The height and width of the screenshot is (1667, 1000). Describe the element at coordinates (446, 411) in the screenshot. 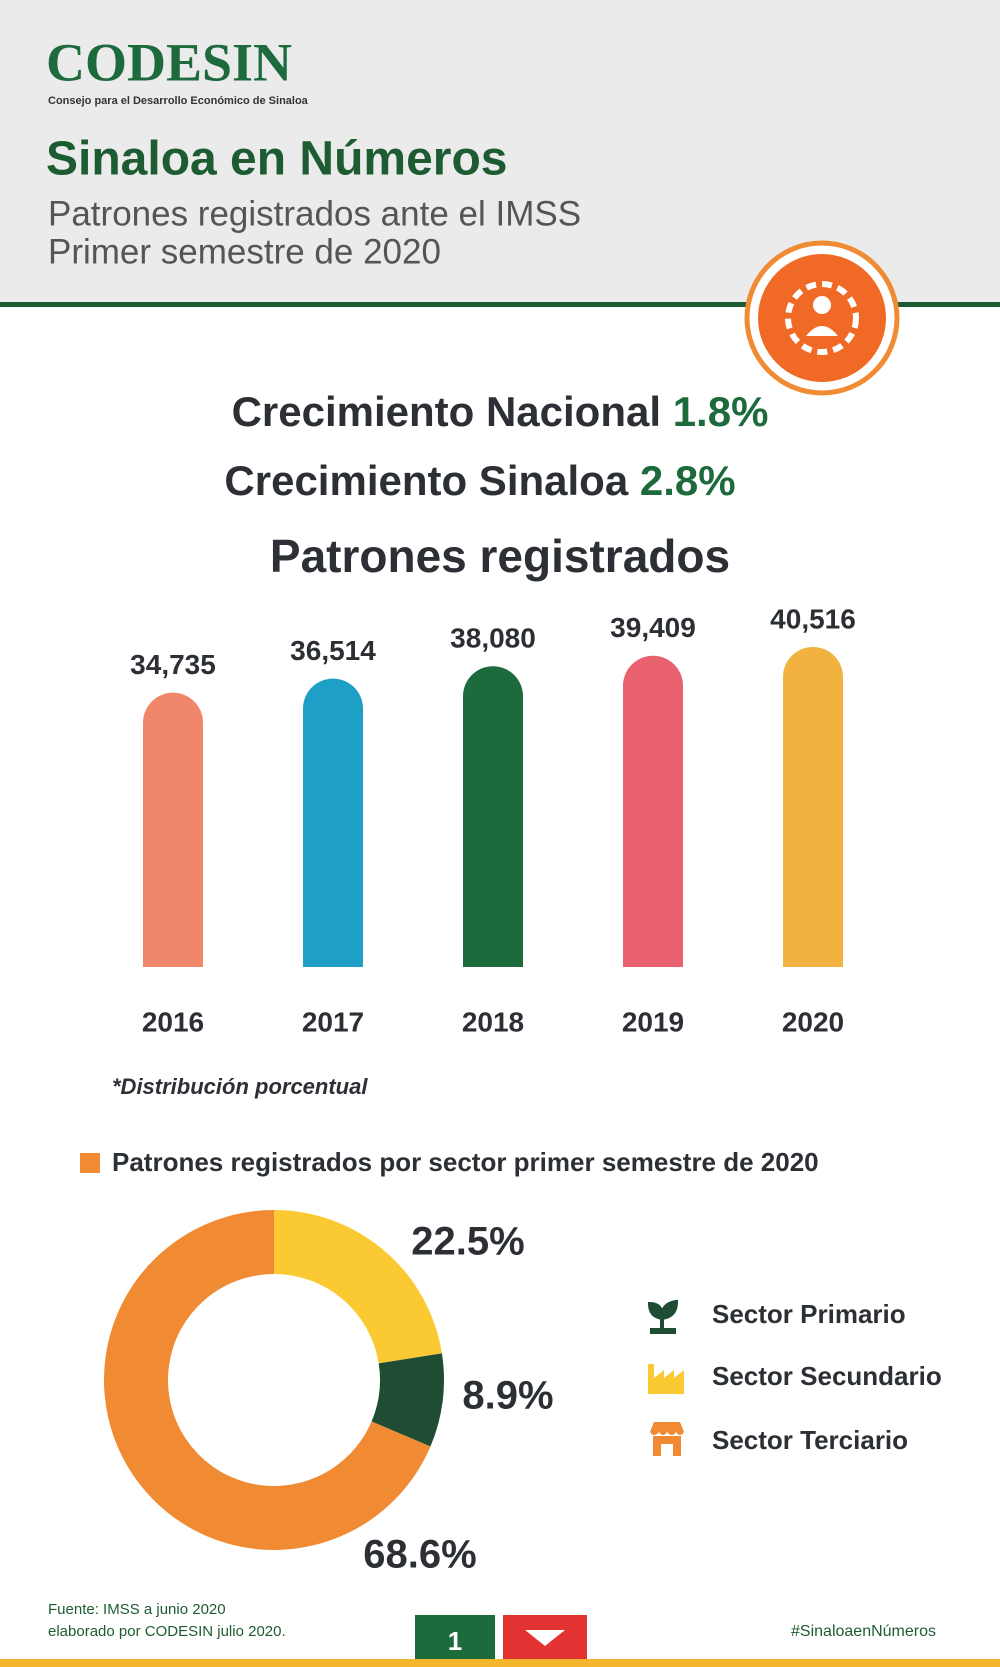

I see `highlight-label: Crecimiento Nacional` at that location.